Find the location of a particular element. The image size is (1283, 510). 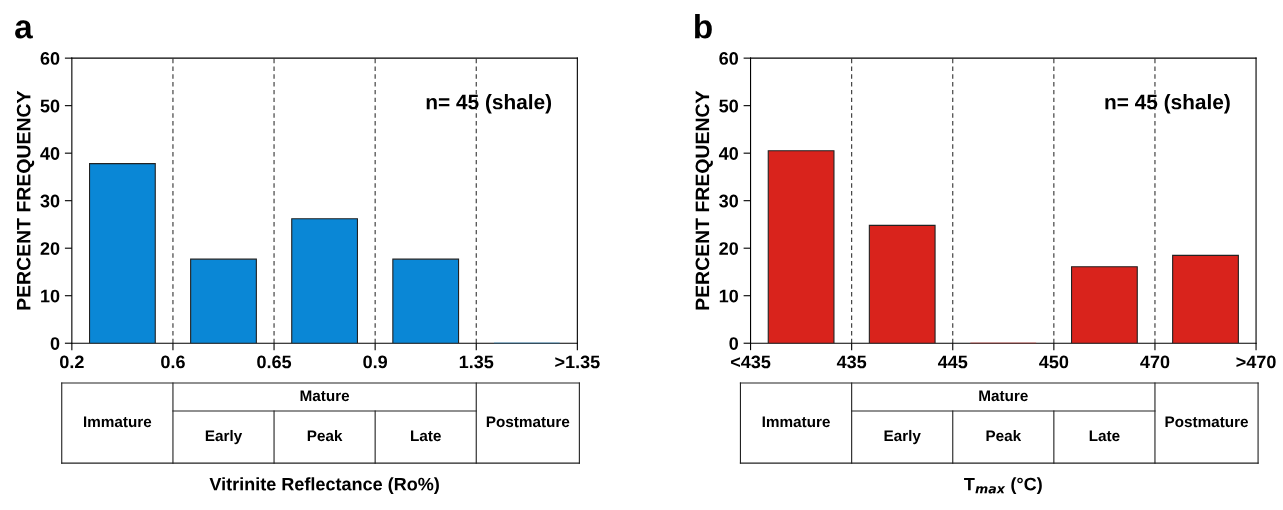

chart-title: b is located at coordinates (703, 26).